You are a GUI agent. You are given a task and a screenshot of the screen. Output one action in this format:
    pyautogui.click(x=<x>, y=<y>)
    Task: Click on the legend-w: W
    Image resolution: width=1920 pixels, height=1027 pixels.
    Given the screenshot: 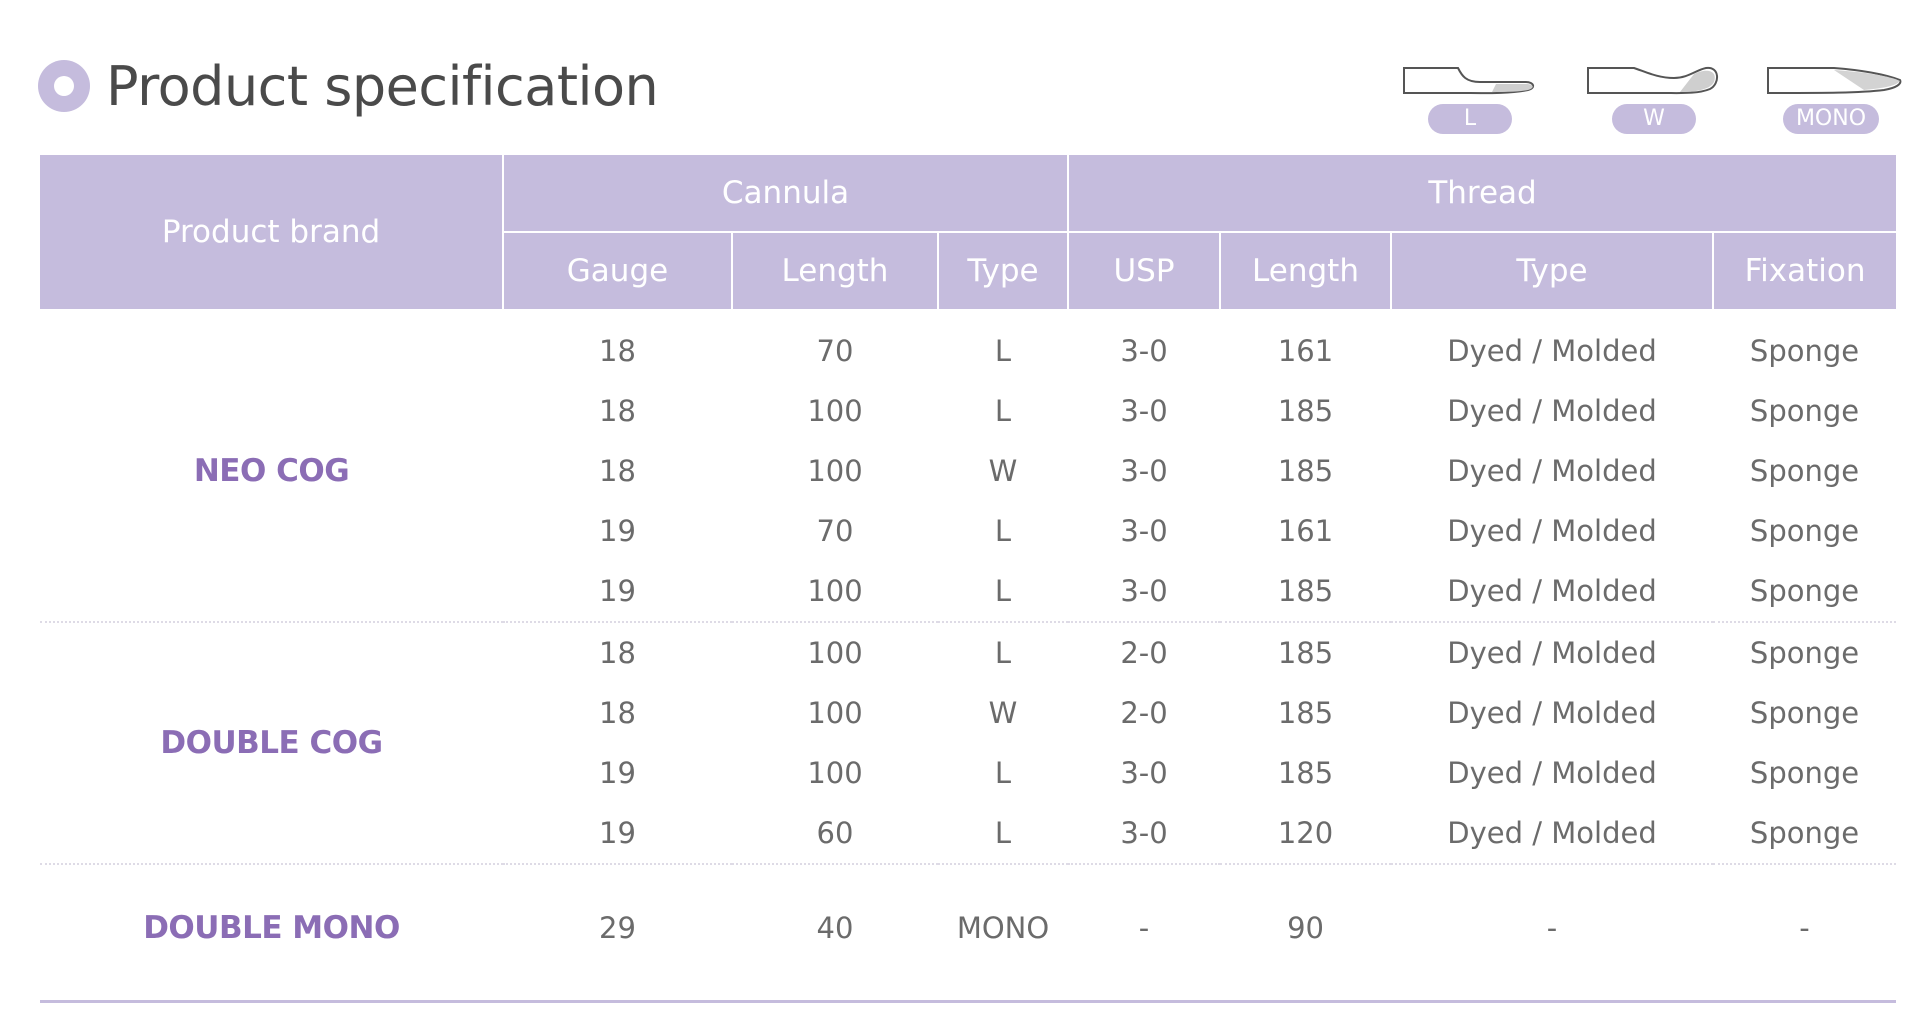 What is the action you would take?
    pyautogui.click(x=1654, y=104)
    